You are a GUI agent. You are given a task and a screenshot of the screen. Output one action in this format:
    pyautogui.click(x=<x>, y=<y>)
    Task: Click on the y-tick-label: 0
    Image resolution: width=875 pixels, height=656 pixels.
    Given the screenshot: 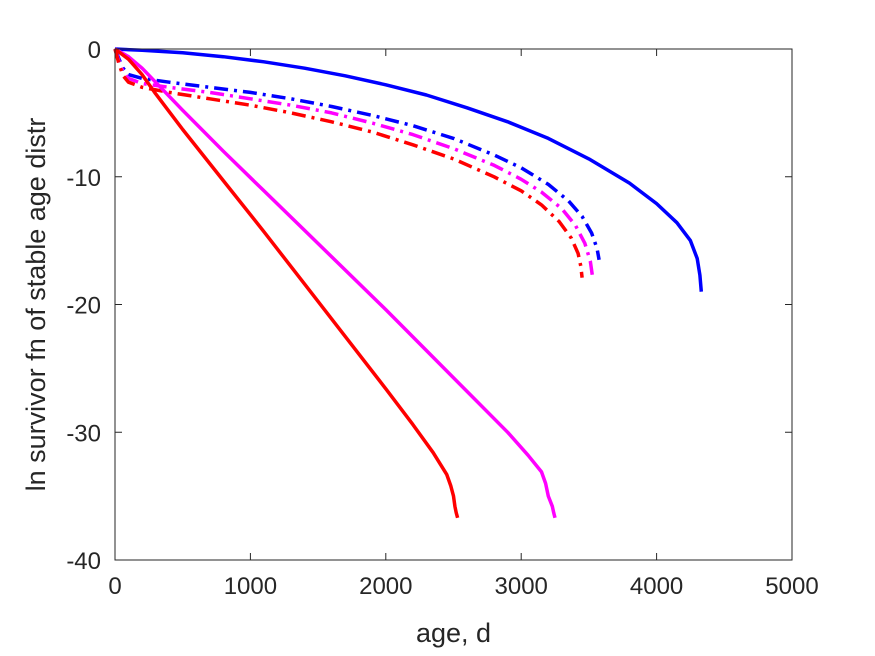 What is the action you would take?
    pyautogui.click(x=94, y=50)
    